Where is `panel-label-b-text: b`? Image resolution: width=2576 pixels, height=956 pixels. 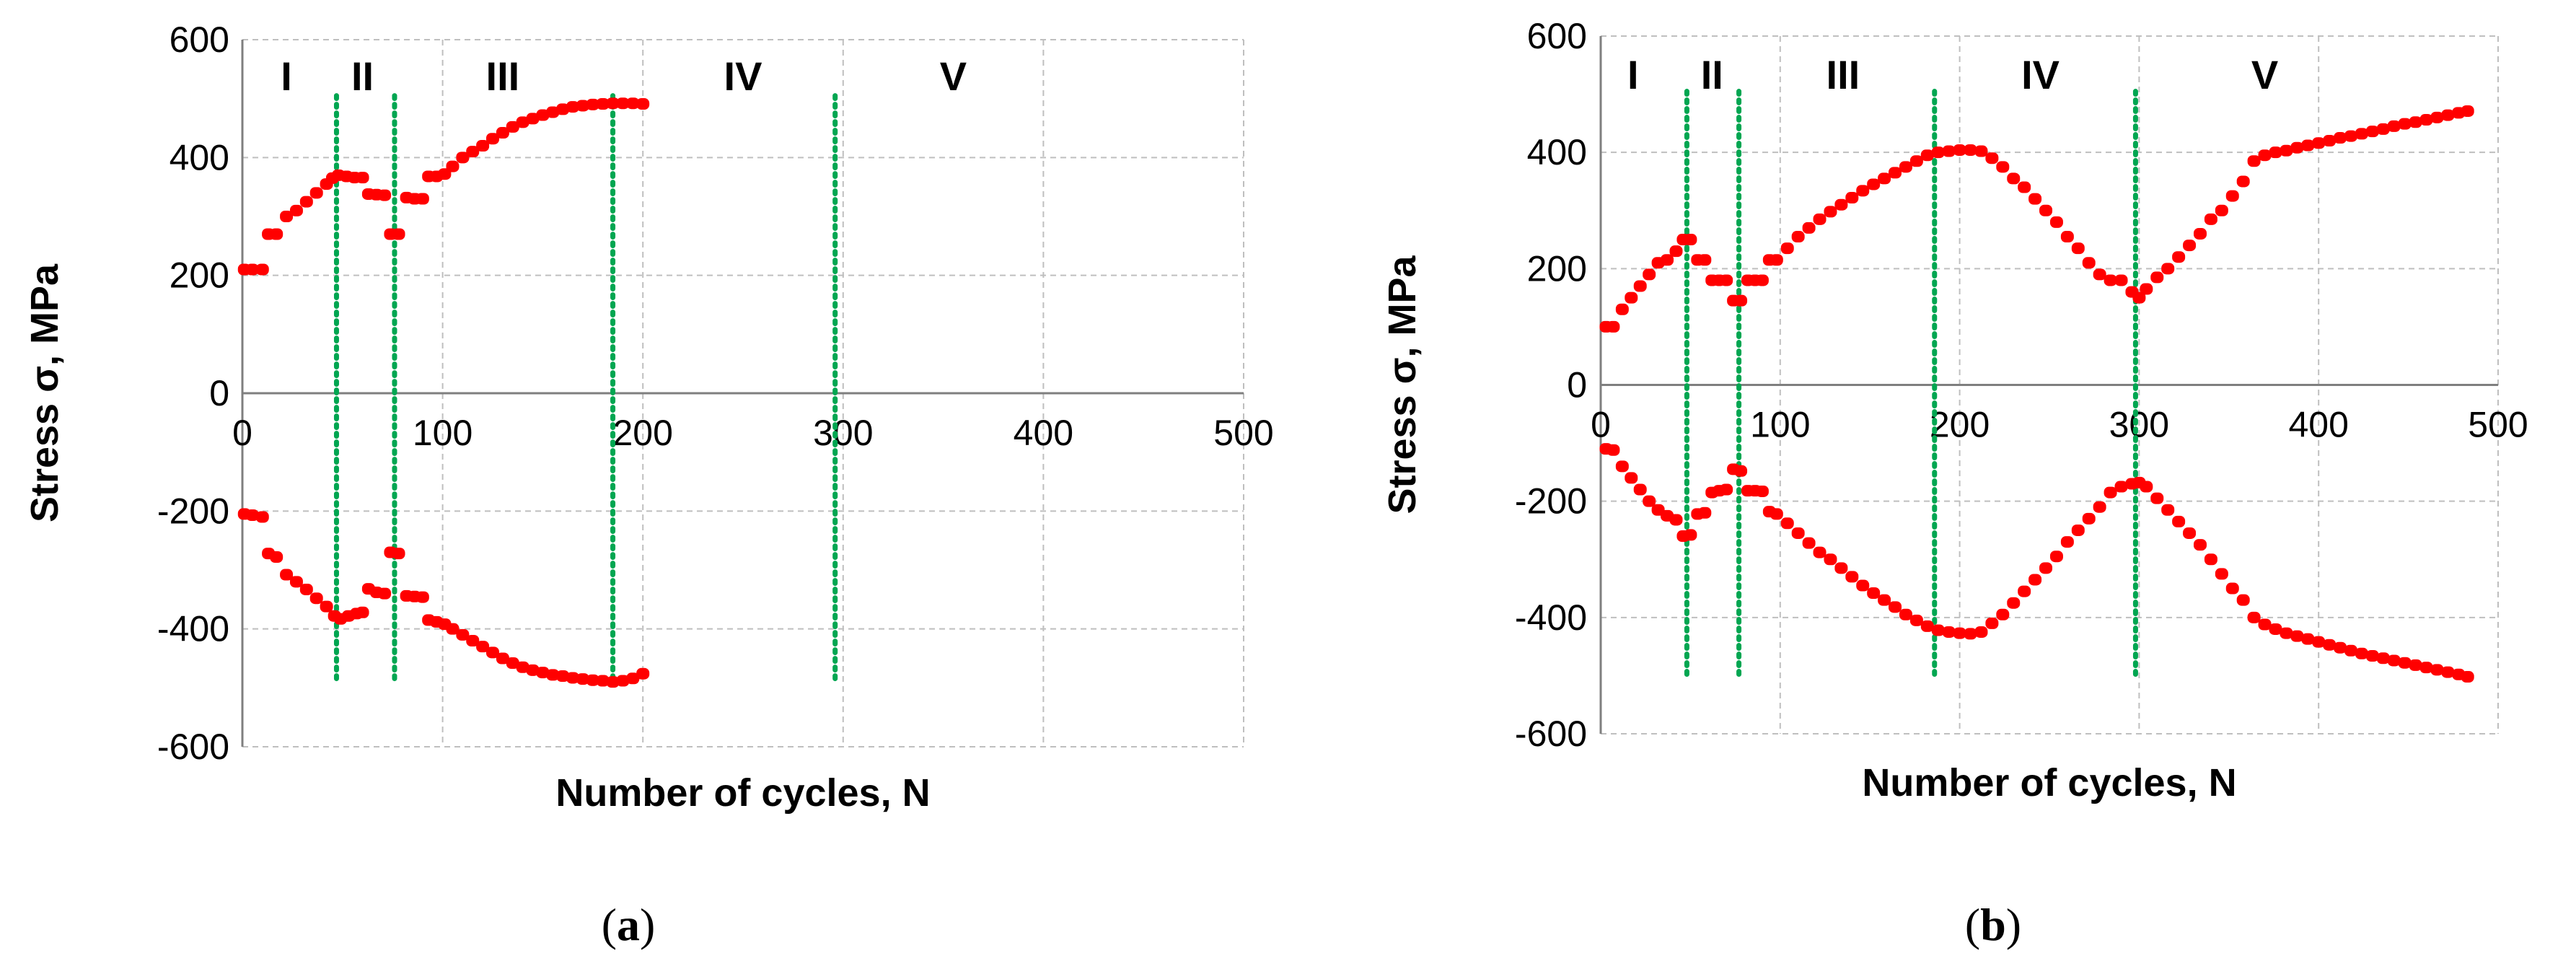 panel-label-b-text: b is located at coordinates (1993, 925).